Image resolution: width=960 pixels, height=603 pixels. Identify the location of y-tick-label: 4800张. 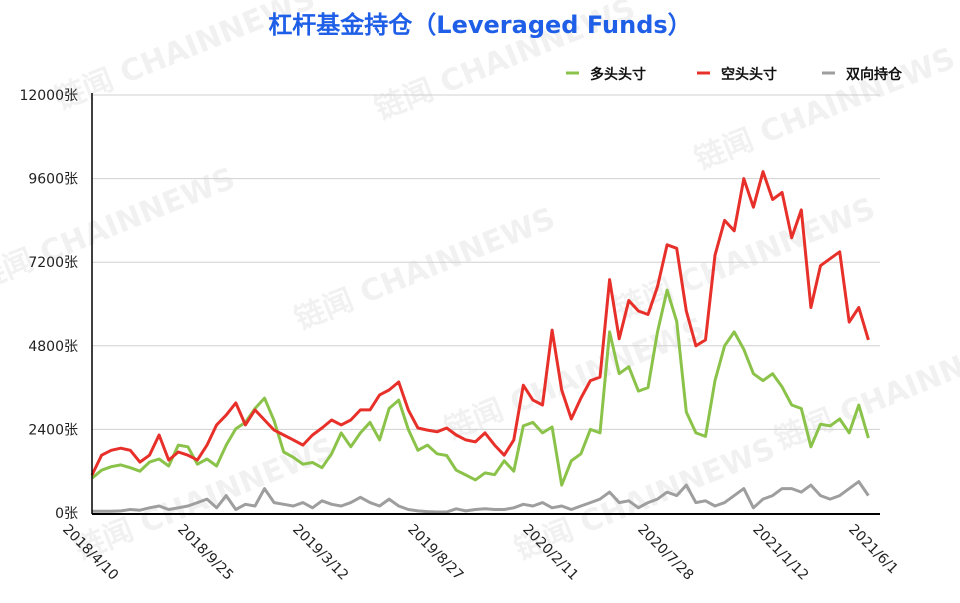
(53, 347).